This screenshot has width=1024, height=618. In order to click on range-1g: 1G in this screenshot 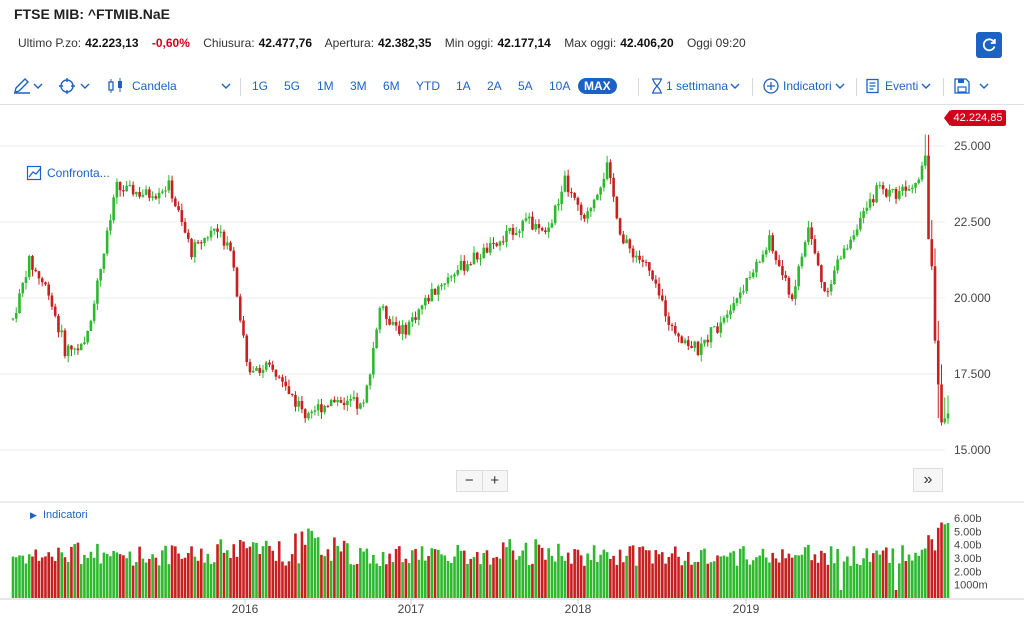, I will do `click(260, 86)`.